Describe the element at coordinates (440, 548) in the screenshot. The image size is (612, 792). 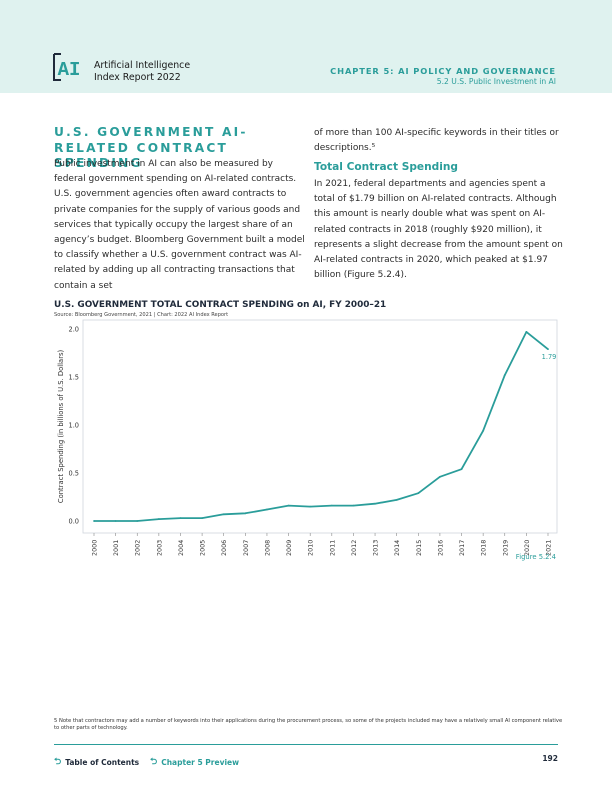
I see `x-tick-label: 2016` at that location.